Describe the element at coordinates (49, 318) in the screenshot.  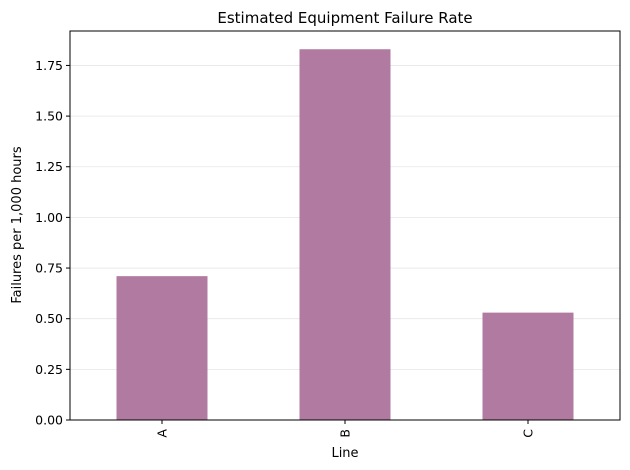
I see `y-tick-label: 0.50` at that location.